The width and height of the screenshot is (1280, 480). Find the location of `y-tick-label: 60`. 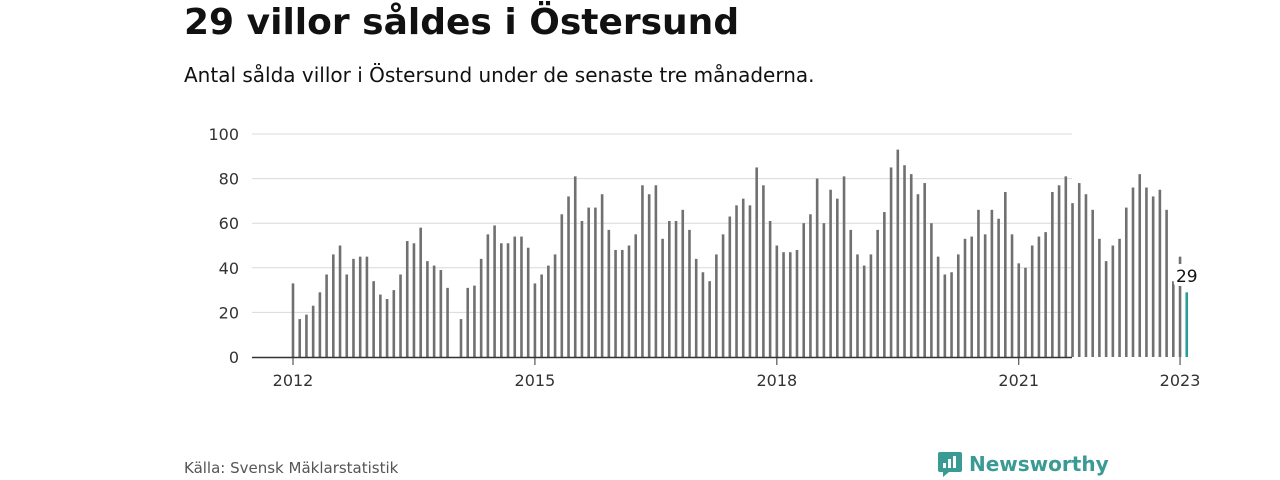

y-tick-label: 60 is located at coordinates (229, 223).